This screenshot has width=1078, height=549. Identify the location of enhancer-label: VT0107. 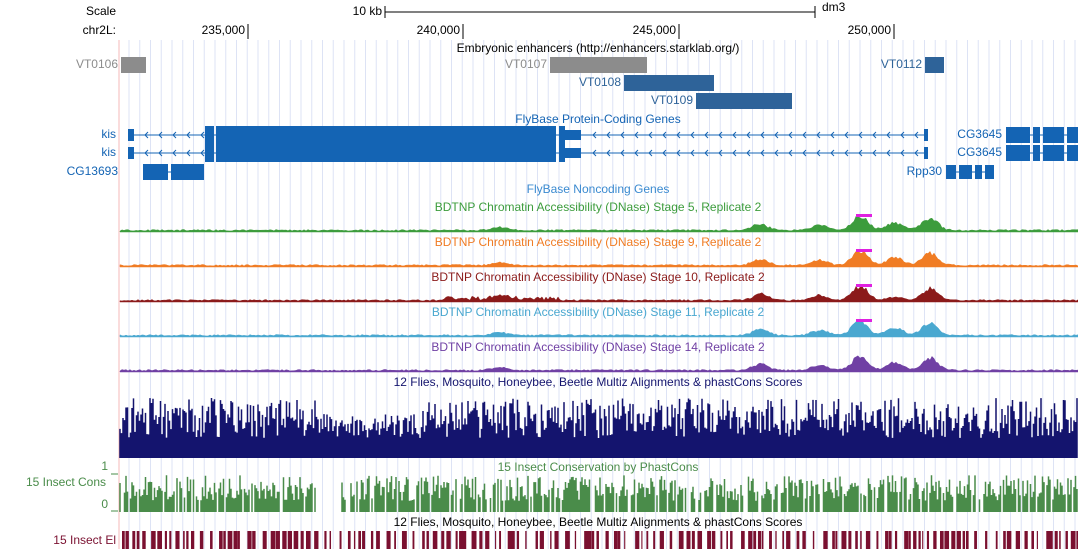
(526, 64).